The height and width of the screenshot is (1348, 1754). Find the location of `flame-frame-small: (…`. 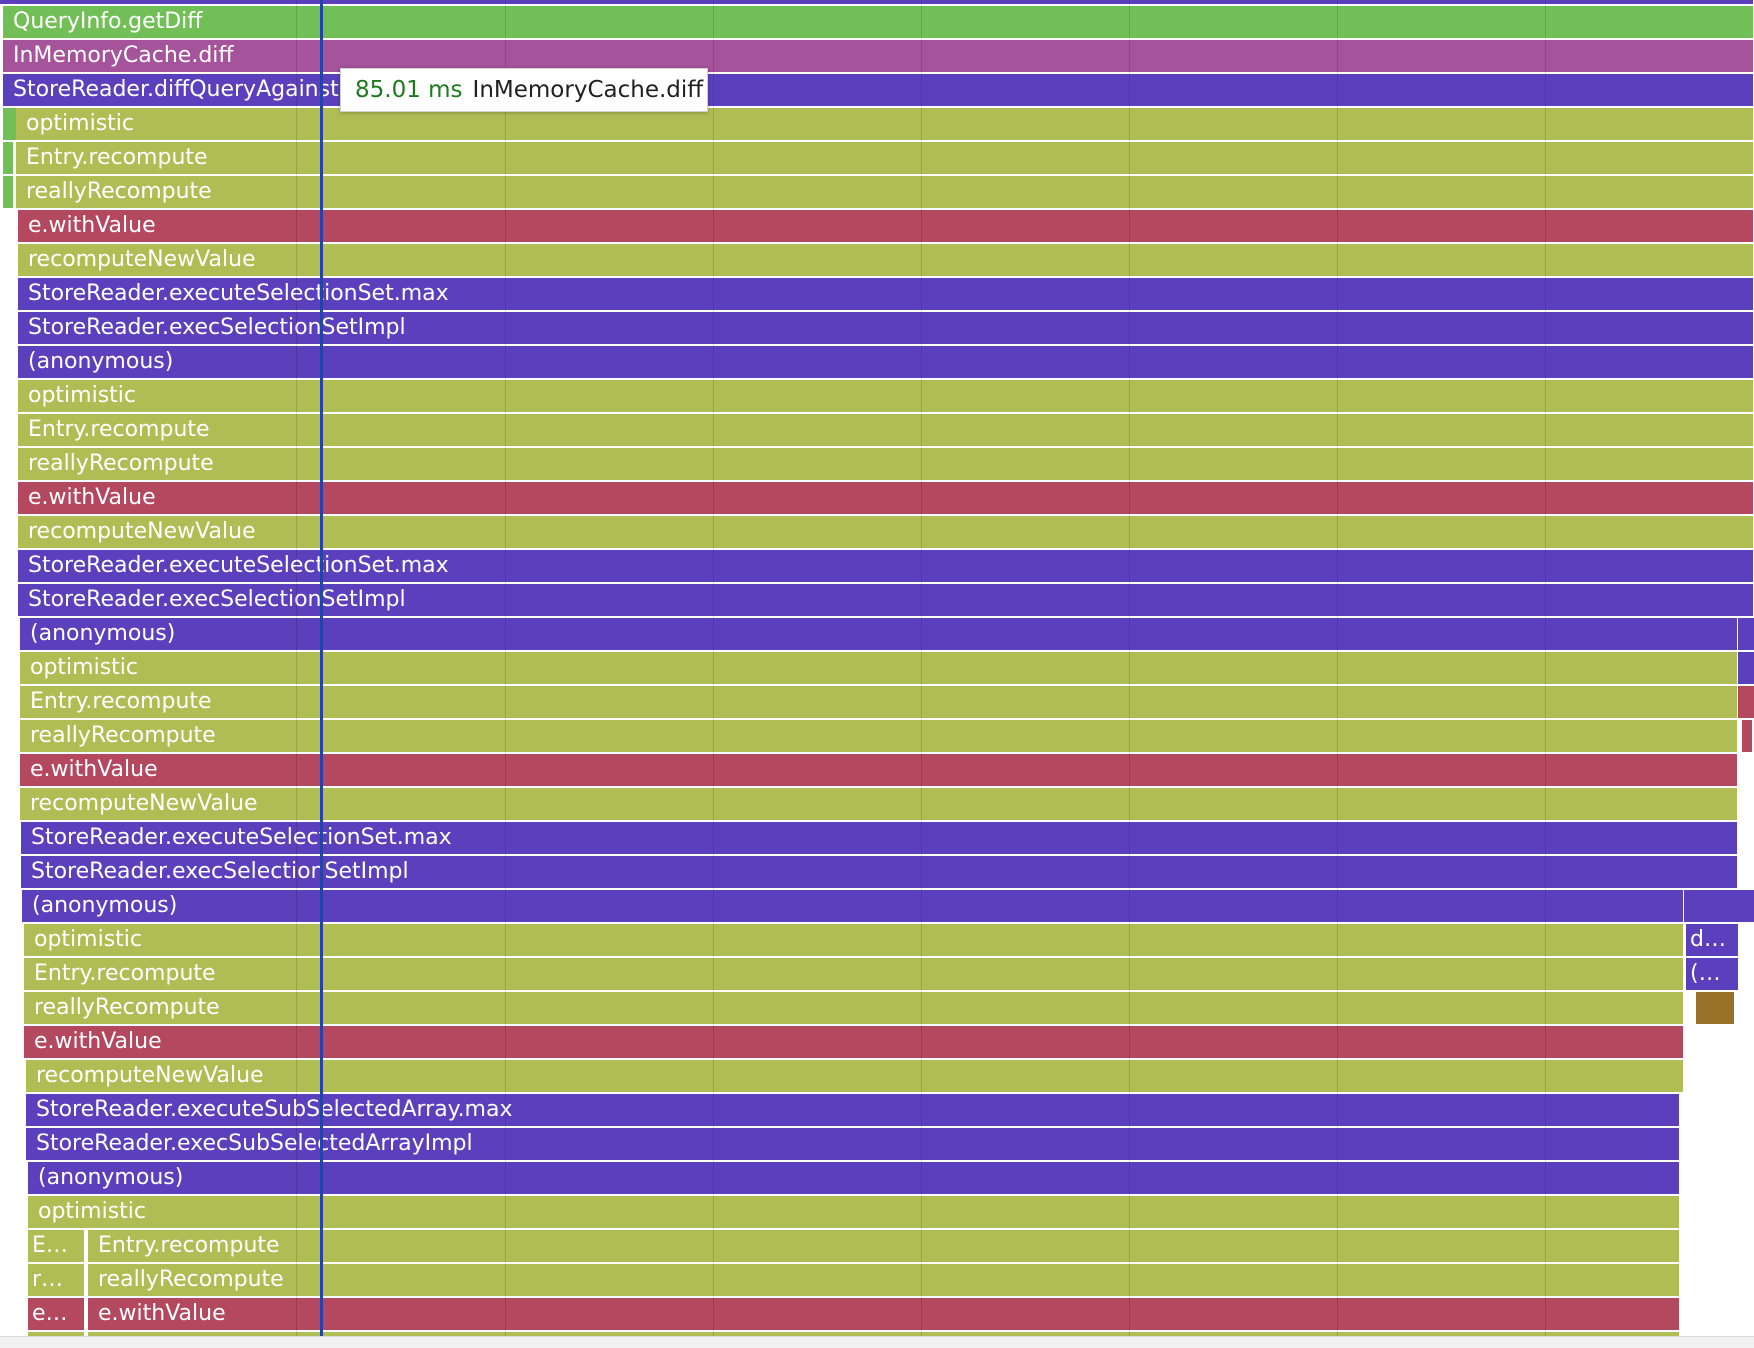

flame-frame-small: (… is located at coordinates (1712, 974).